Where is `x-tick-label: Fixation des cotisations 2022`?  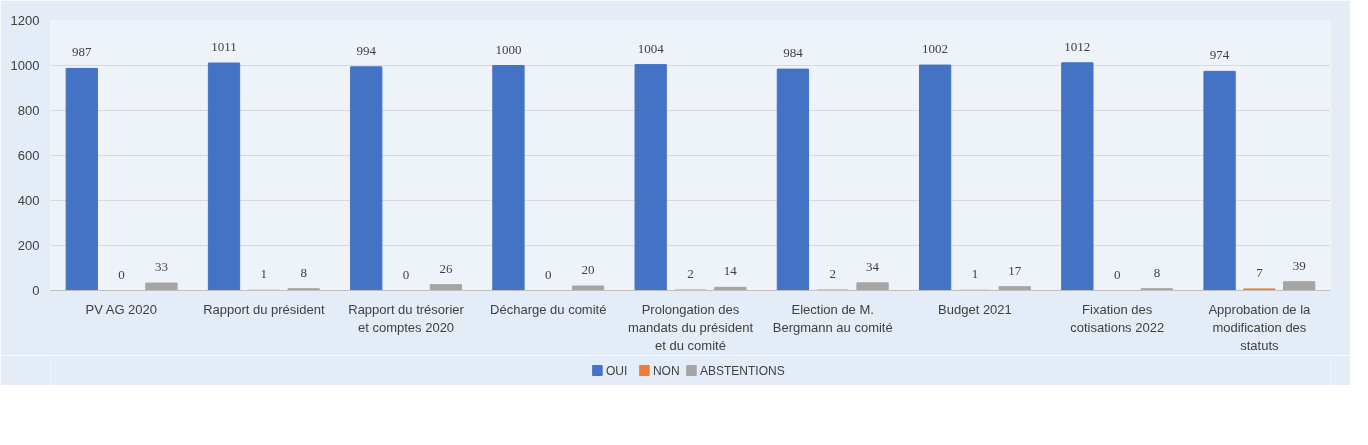 x-tick-label: Fixation des cotisations 2022 is located at coordinates (1117, 318).